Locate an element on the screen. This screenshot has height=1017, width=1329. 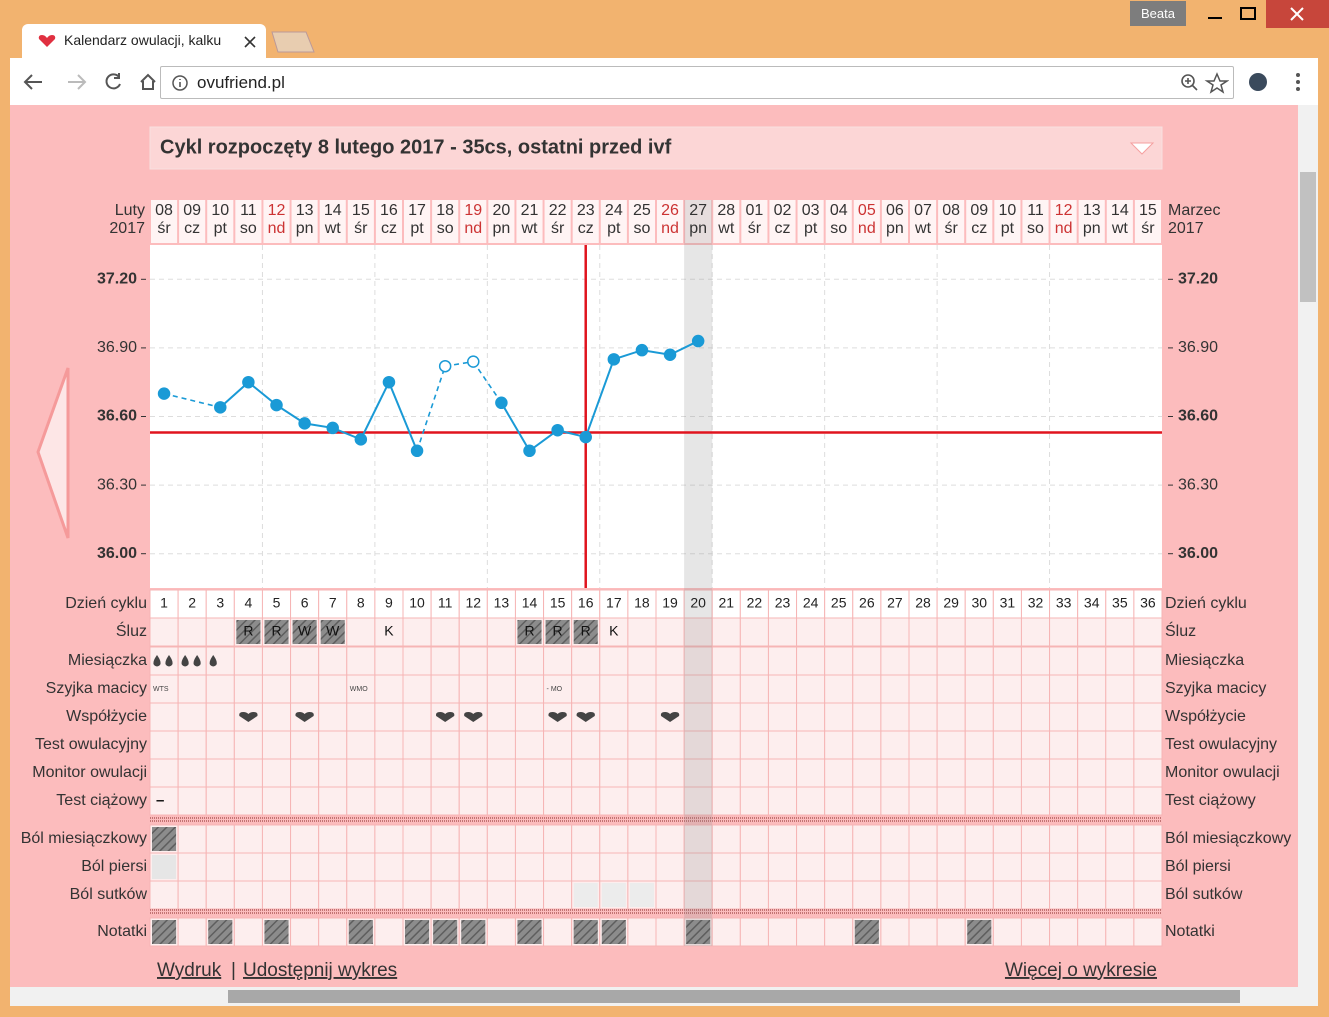
y-tick-label: 36.00 is located at coordinates (117, 553).